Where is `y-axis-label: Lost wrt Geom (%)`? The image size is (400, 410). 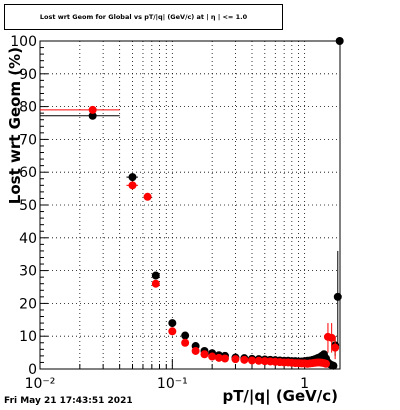
y-axis-label: Lost wrt Geom (%) is located at coordinates (15, 125).